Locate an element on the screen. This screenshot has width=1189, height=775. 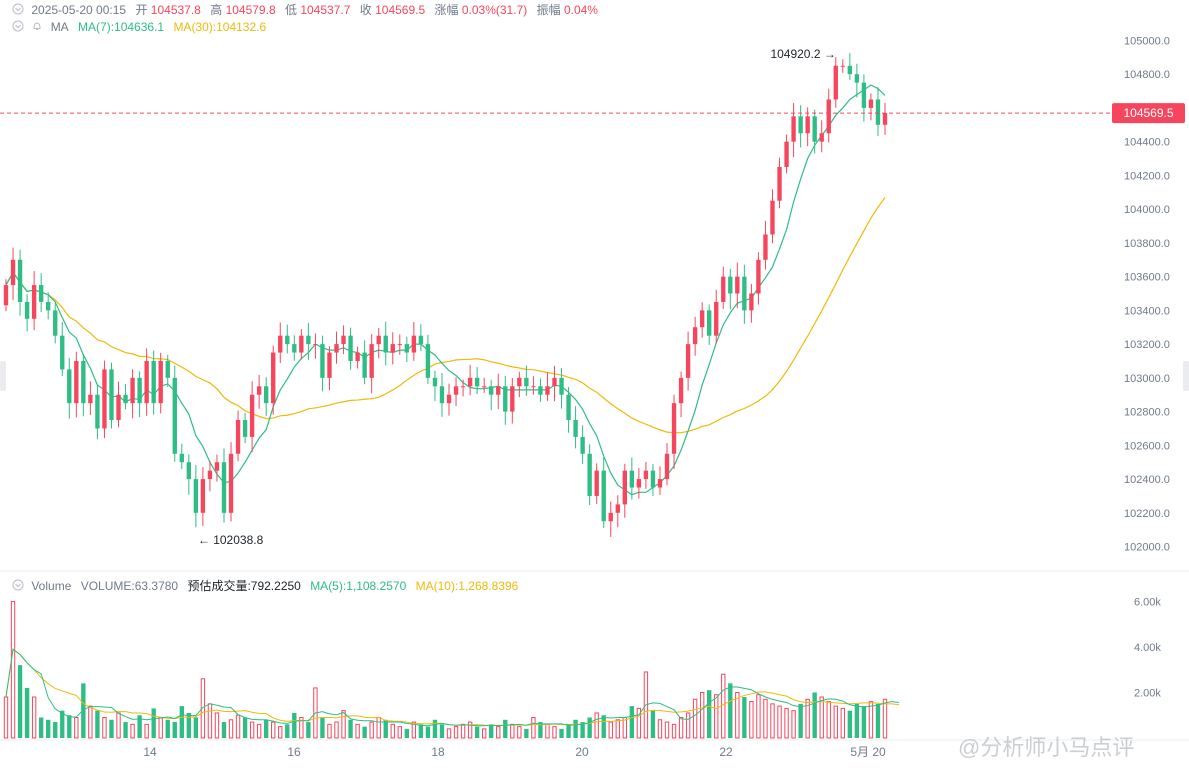
change-label: 涨幅 is located at coordinates (446, 10).